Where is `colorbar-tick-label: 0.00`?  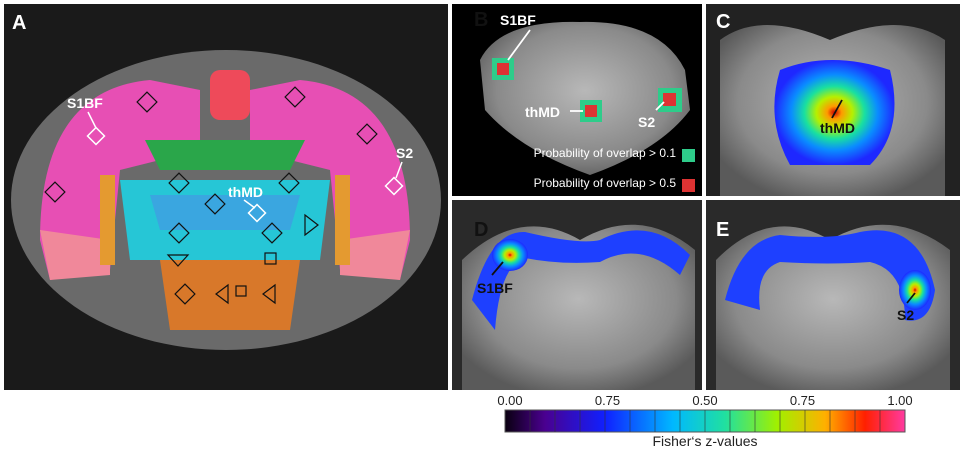
colorbar-tick-label: 0.00 is located at coordinates (509, 400).